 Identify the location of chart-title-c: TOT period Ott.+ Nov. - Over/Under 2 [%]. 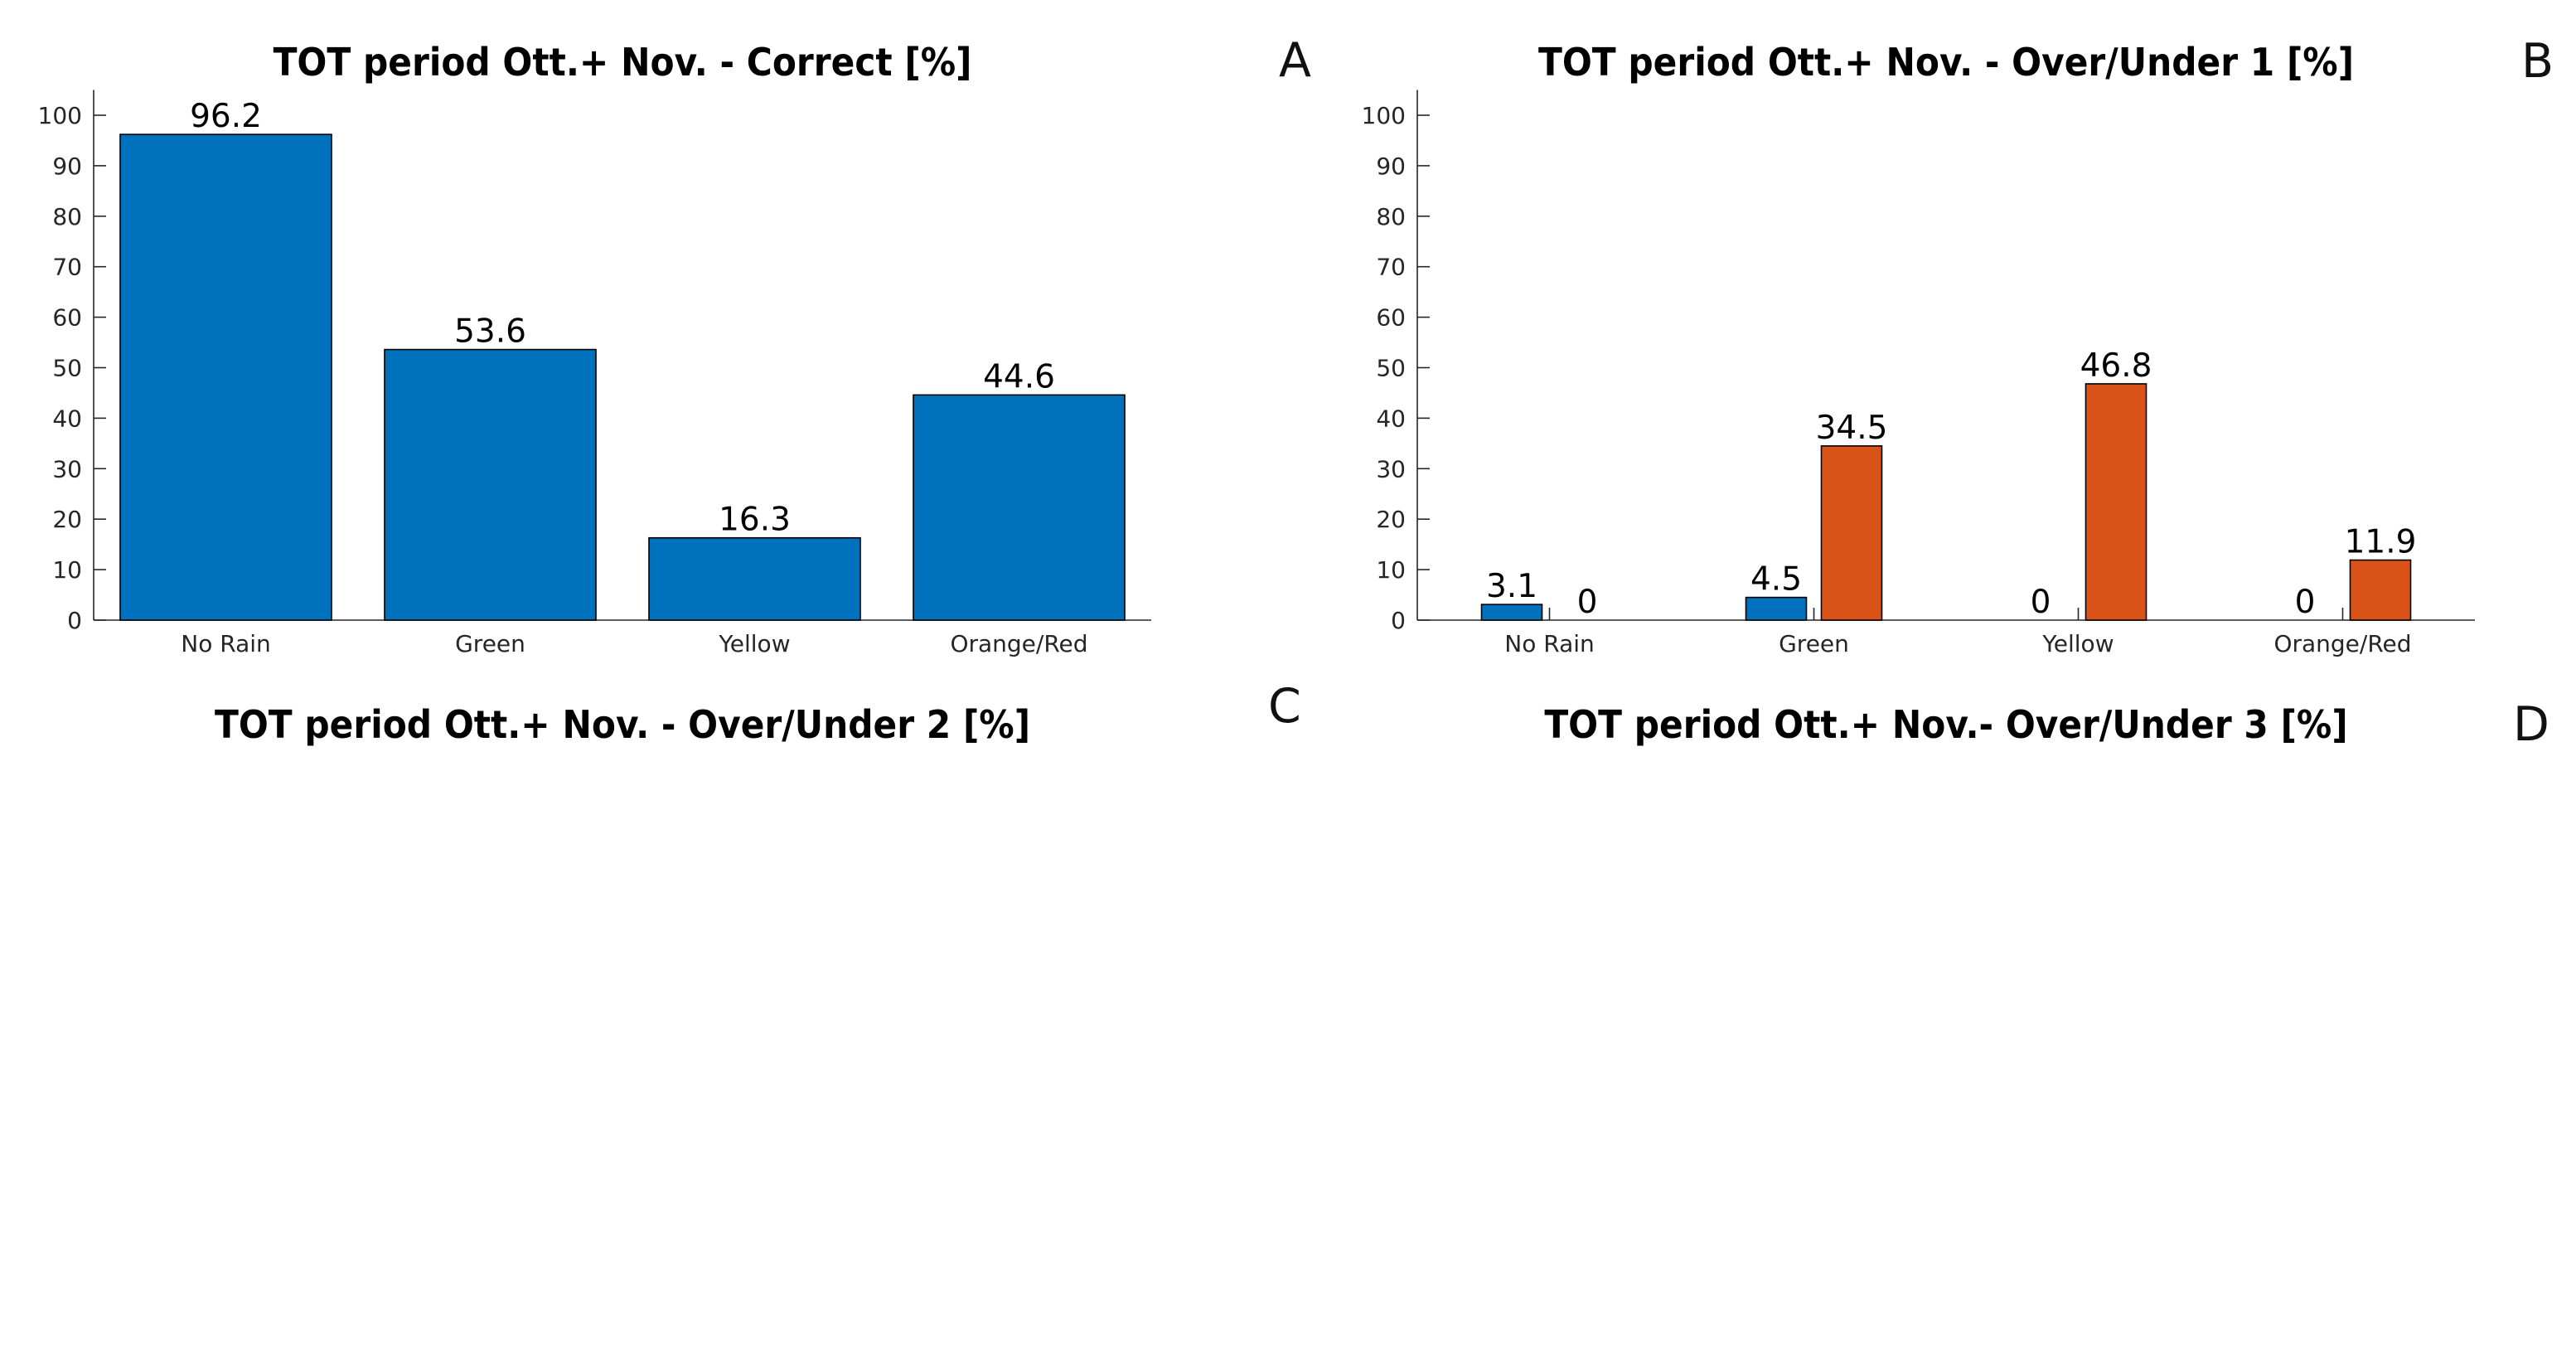
(622, 725).